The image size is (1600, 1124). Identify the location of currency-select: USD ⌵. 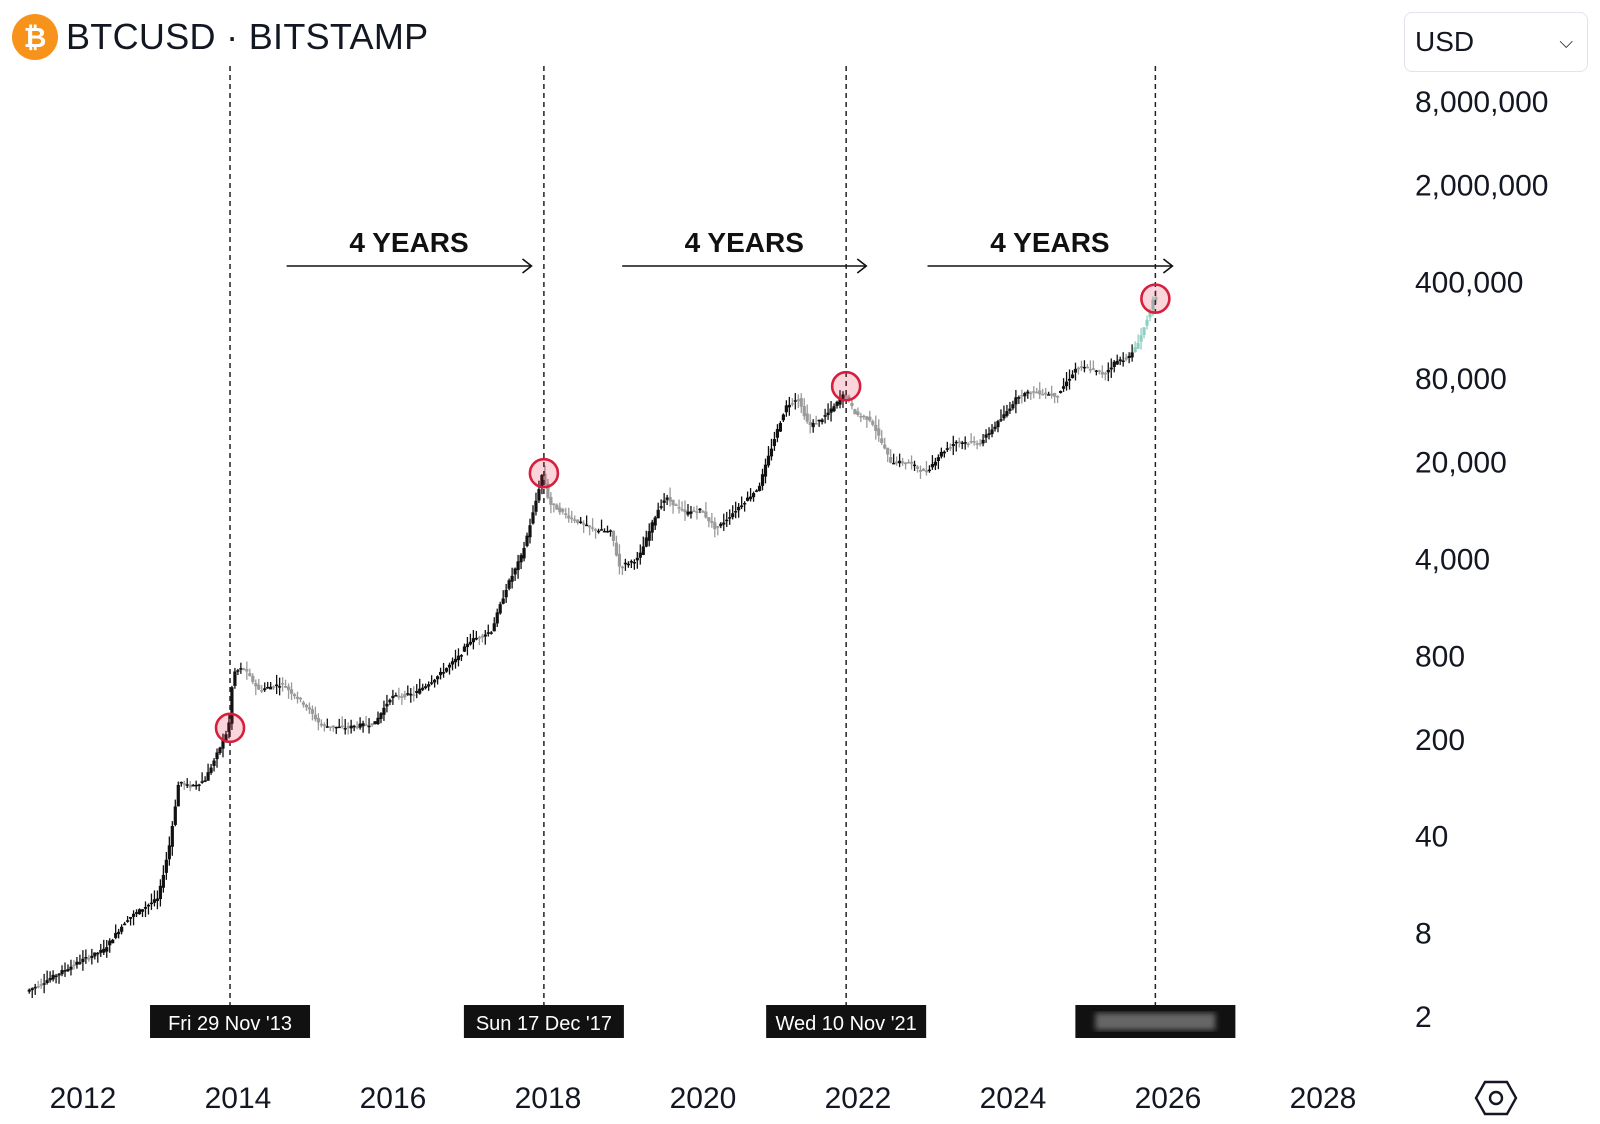
(1496, 42).